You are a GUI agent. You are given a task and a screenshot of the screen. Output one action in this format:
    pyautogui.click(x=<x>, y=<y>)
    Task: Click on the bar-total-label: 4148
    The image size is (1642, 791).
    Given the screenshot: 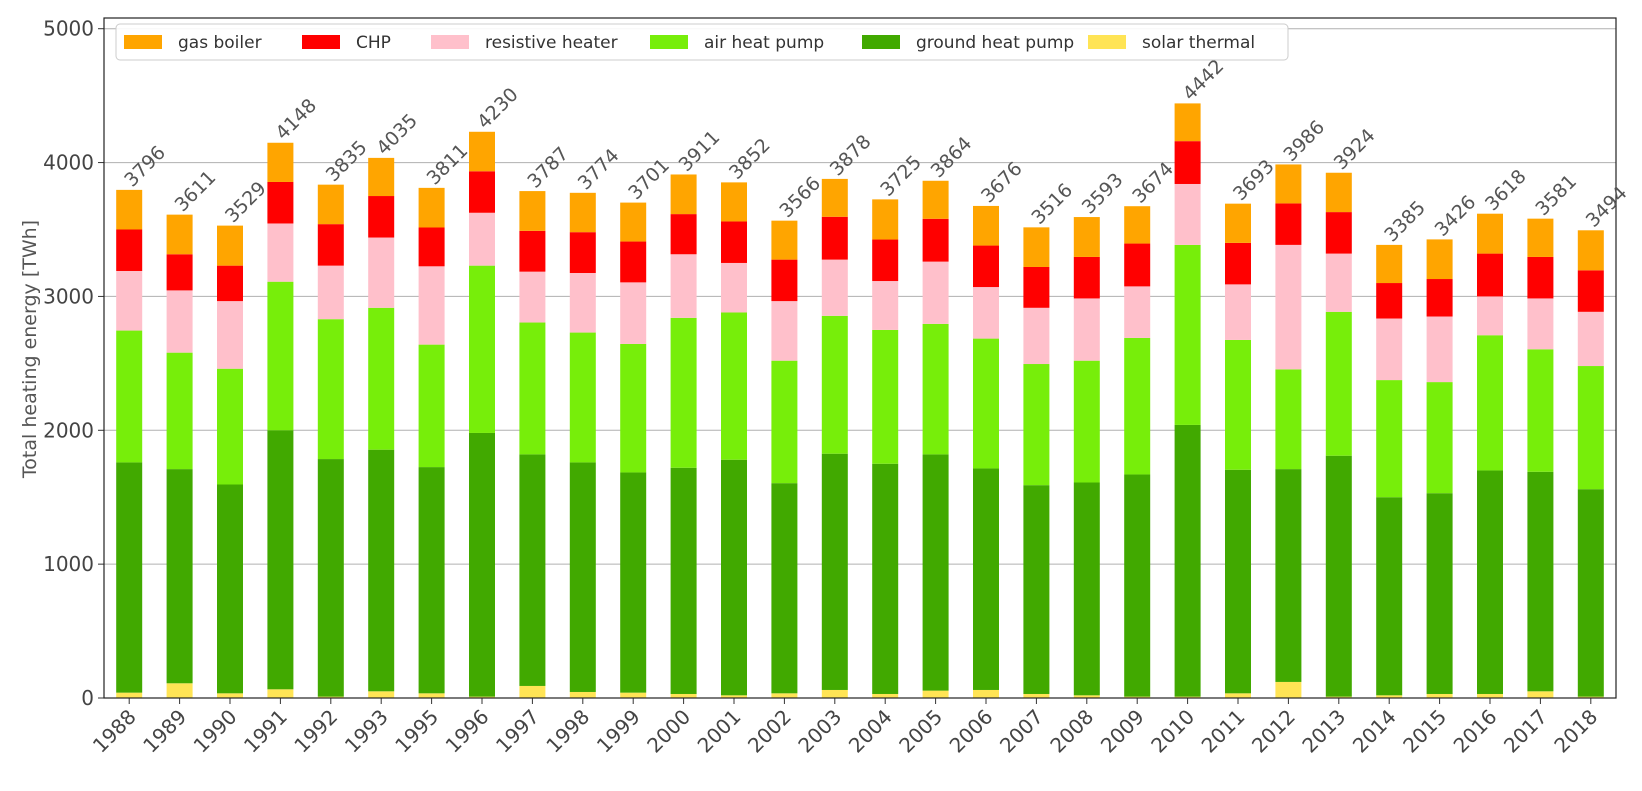 What is the action you would take?
    pyautogui.click(x=296, y=120)
    